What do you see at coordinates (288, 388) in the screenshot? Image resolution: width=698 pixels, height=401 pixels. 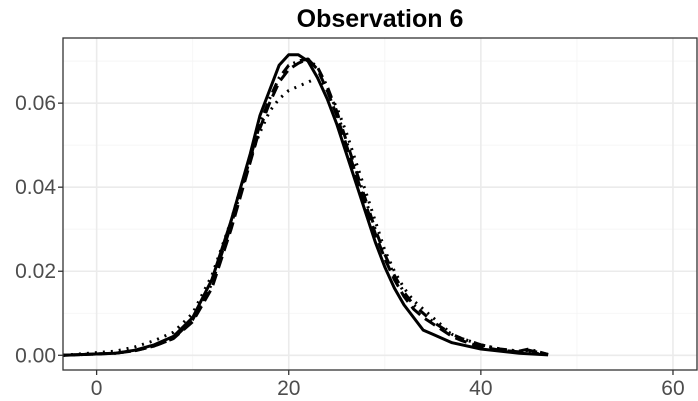 I see `x-tick-label: 20` at bounding box center [288, 388].